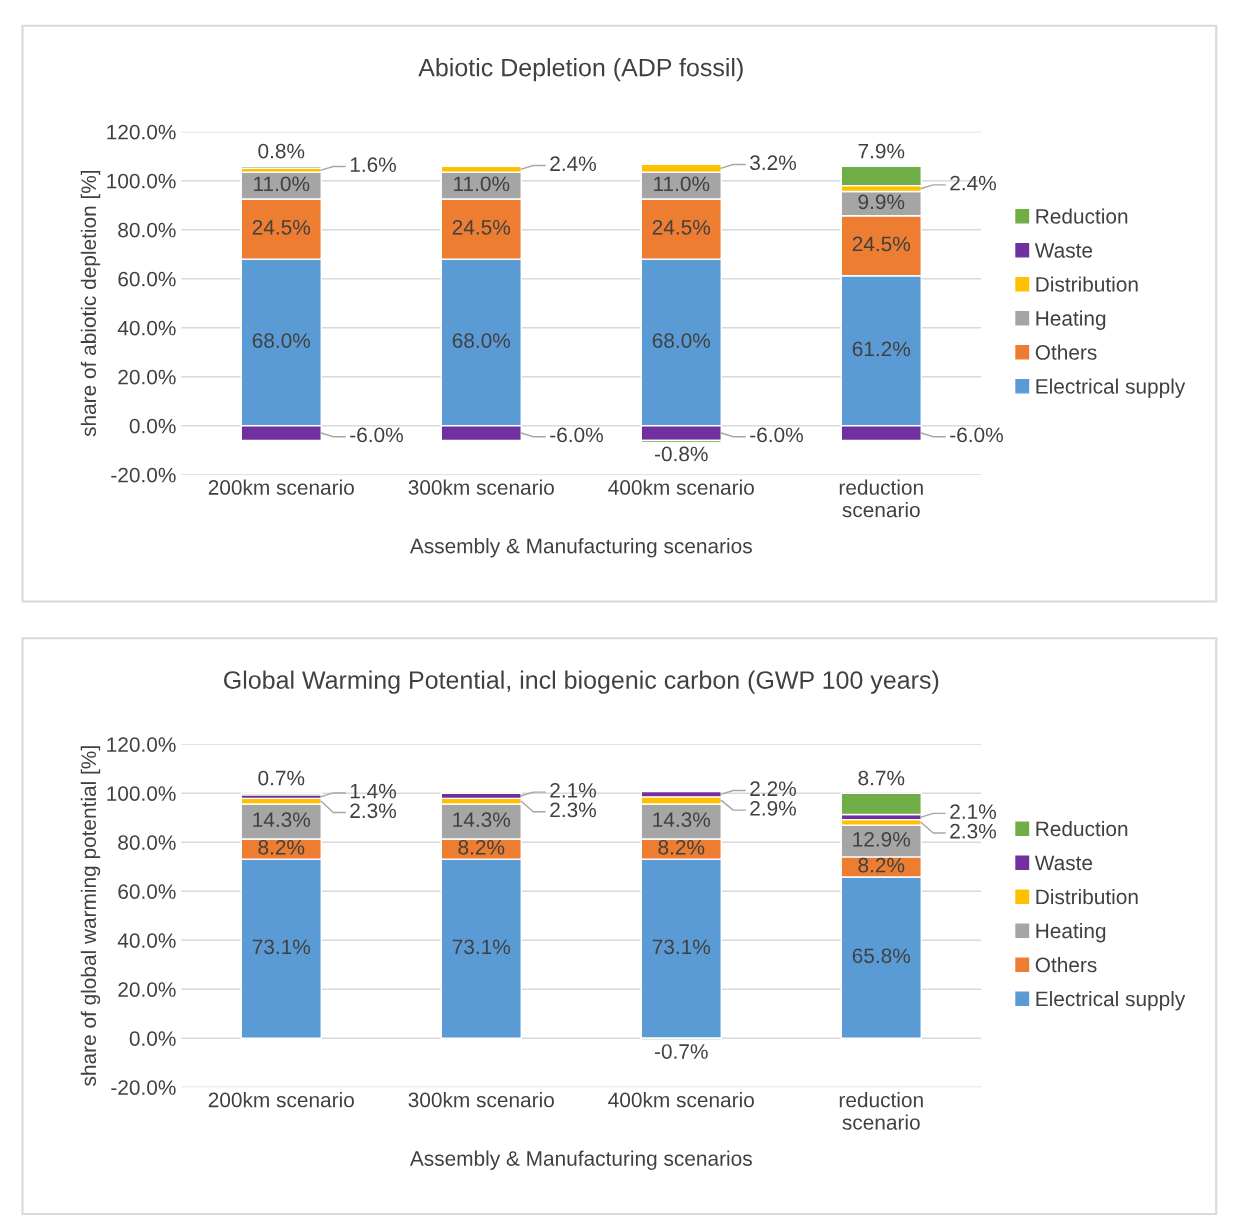  Describe the element at coordinates (882, 839) in the screenshot. I see `data-label: 12.9%` at that location.